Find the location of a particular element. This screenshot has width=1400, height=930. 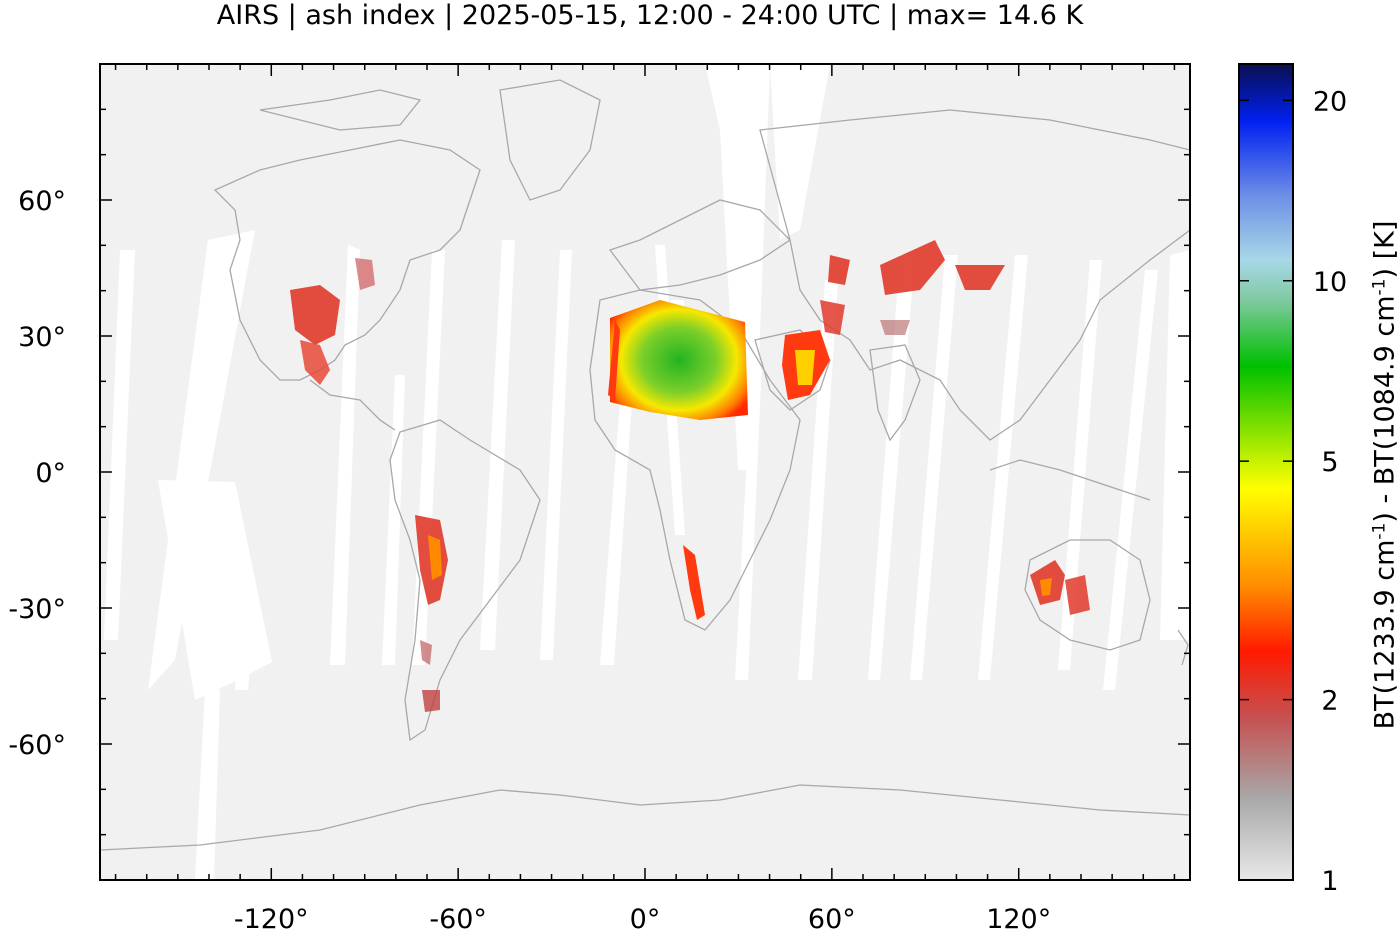

y-tick-label: 0° is located at coordinates (50, 473).